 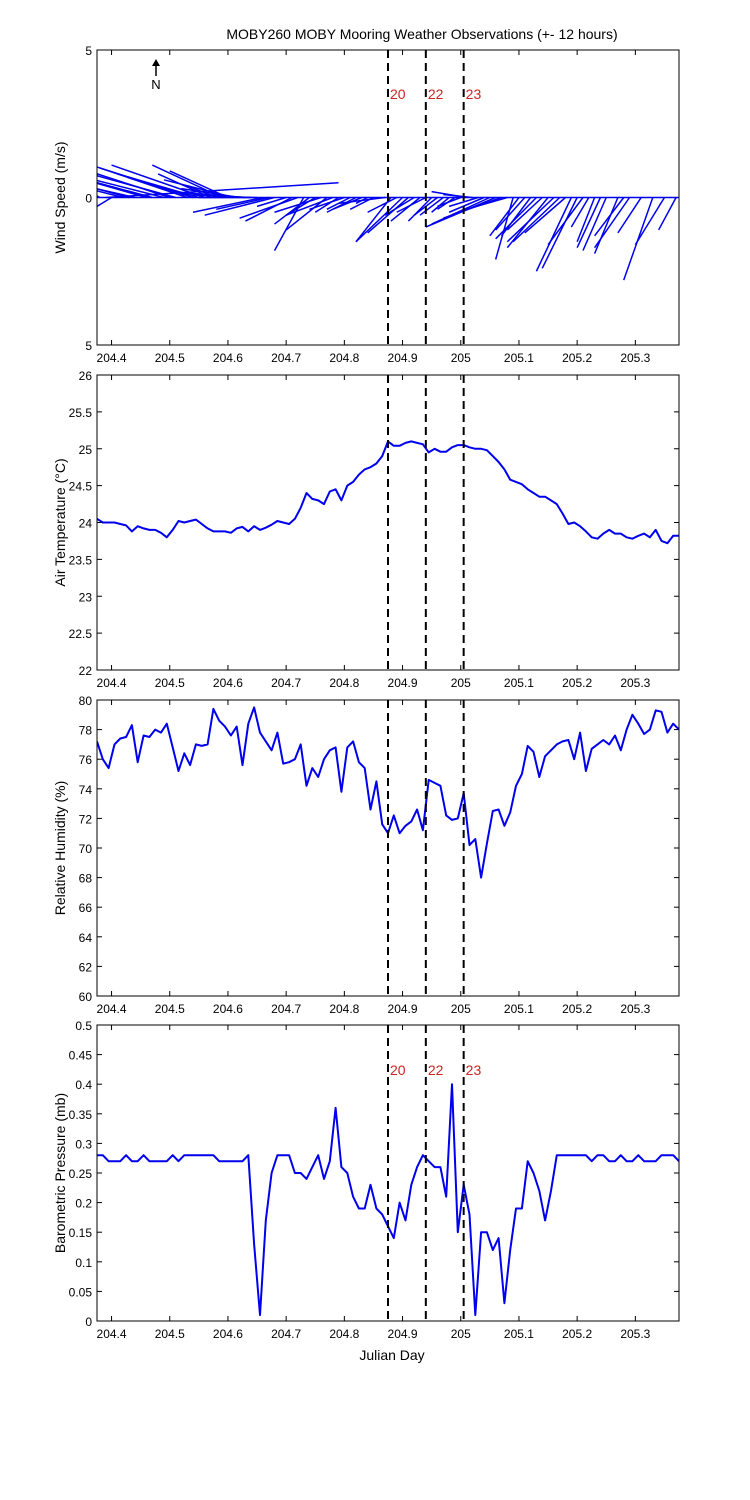 I want to click on y-tick-label: 0.35, so click(x=81, y=1115).